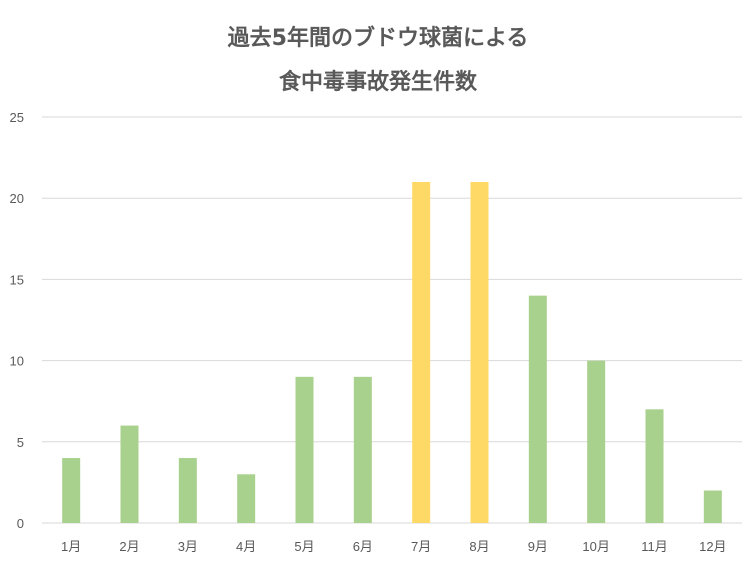 The width and height of the screenshot is (756, 567). I want to click on y-tick-label-20: 20, so click(17, 198).